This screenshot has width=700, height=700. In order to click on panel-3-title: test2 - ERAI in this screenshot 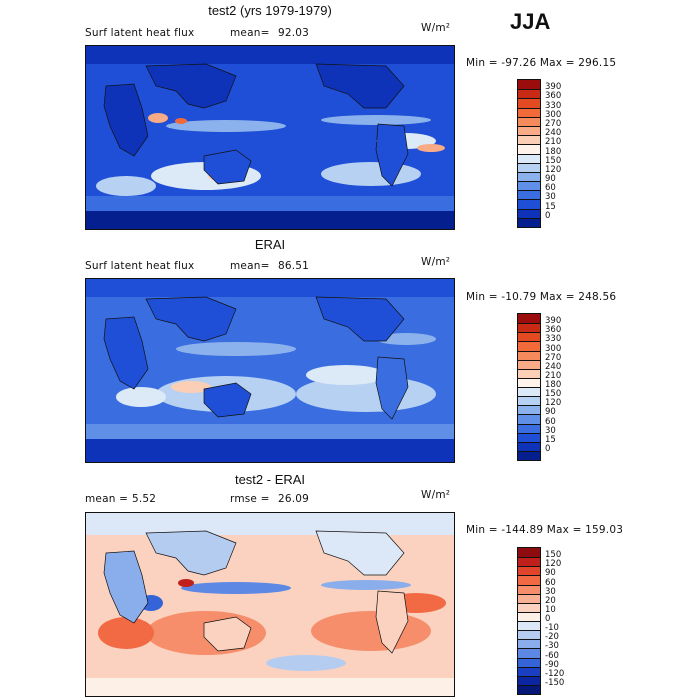, I will do `click(270, 479)`.